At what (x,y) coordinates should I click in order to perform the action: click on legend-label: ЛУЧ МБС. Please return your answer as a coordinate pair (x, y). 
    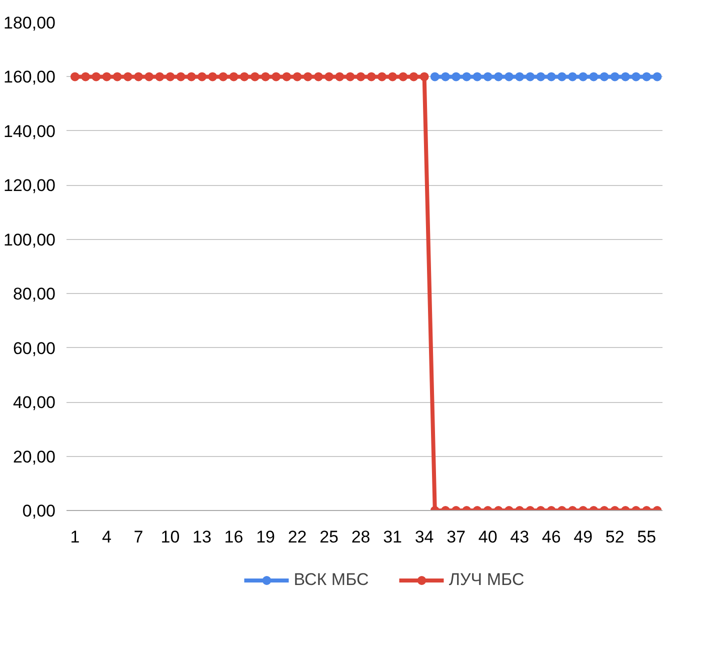
    Looking at the image, I should click on (486, 580).